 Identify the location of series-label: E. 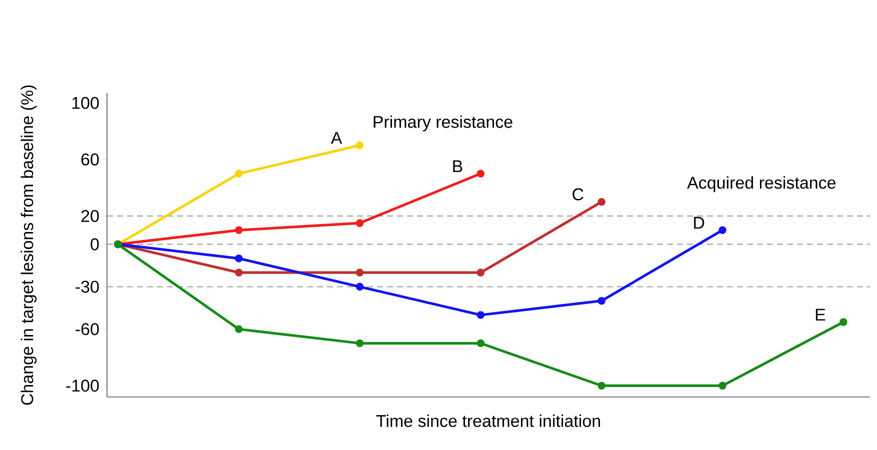
(821, 314).